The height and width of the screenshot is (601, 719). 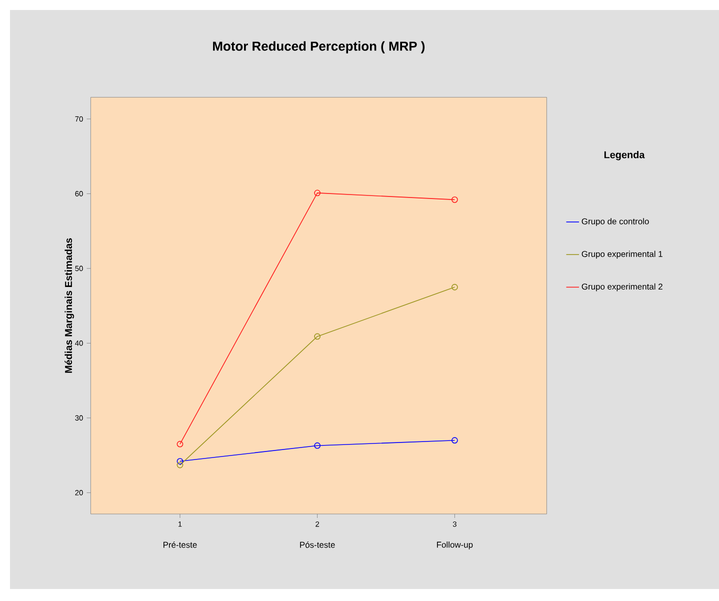 What do you see at coordinates (319, 47) in the screenshot?
I see `chart-title: Motor Reduced Perception ( MRP )` at bounding box center [319, 47].